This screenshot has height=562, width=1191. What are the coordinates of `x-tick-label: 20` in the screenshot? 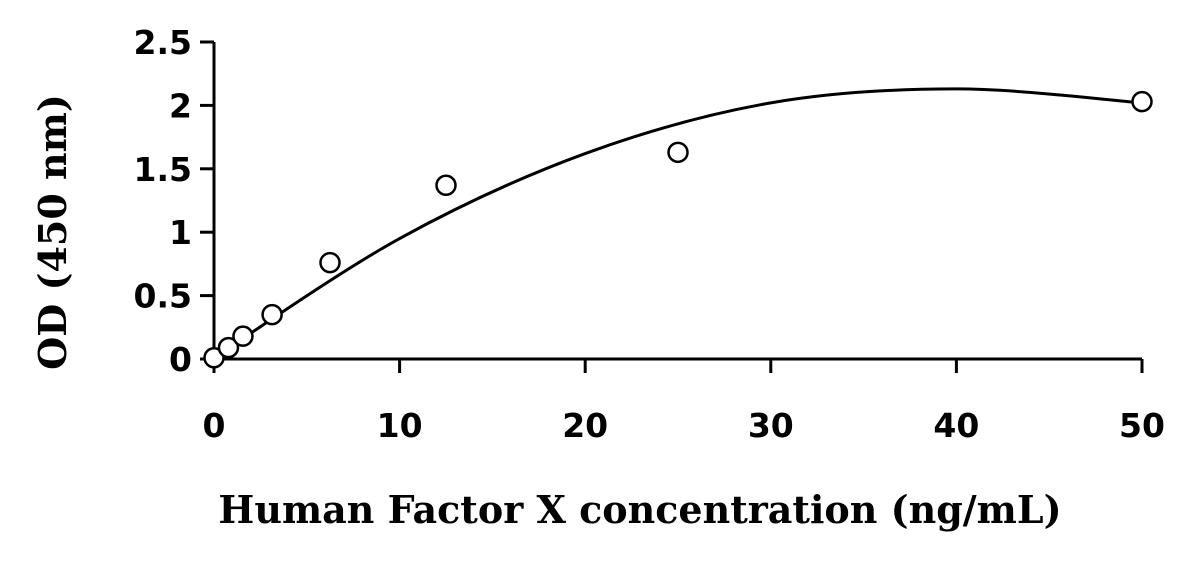 It's located at (585, 425).